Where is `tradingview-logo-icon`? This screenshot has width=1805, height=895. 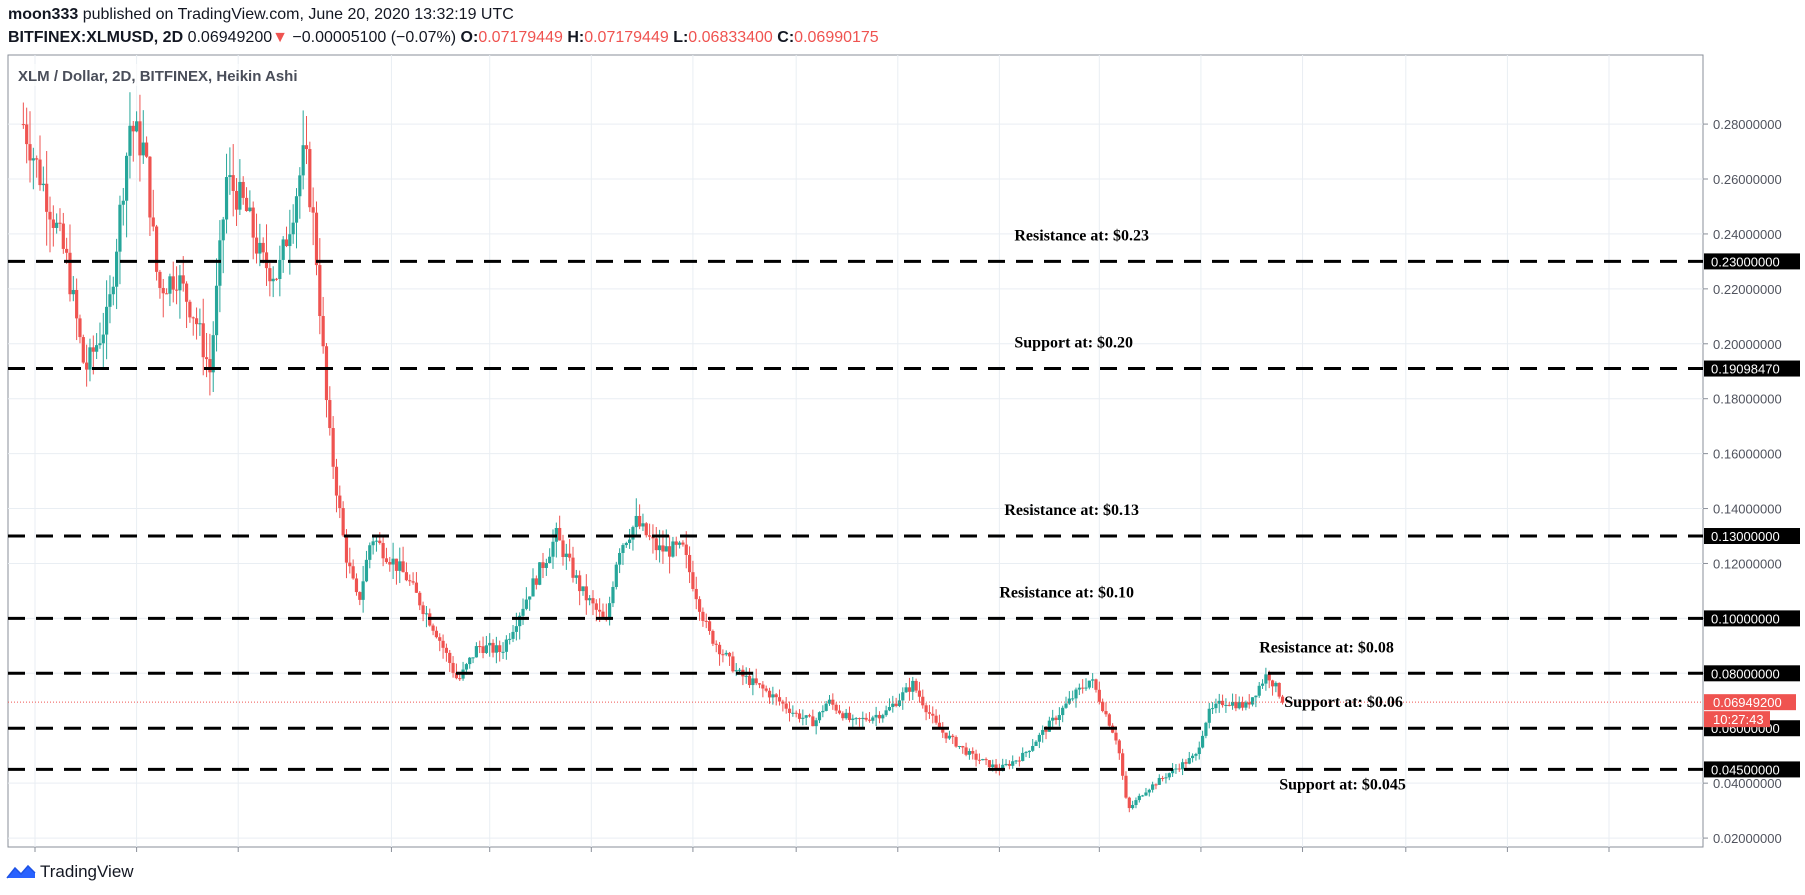 tradingview-logo-icon is located at coordinates (21, 872).